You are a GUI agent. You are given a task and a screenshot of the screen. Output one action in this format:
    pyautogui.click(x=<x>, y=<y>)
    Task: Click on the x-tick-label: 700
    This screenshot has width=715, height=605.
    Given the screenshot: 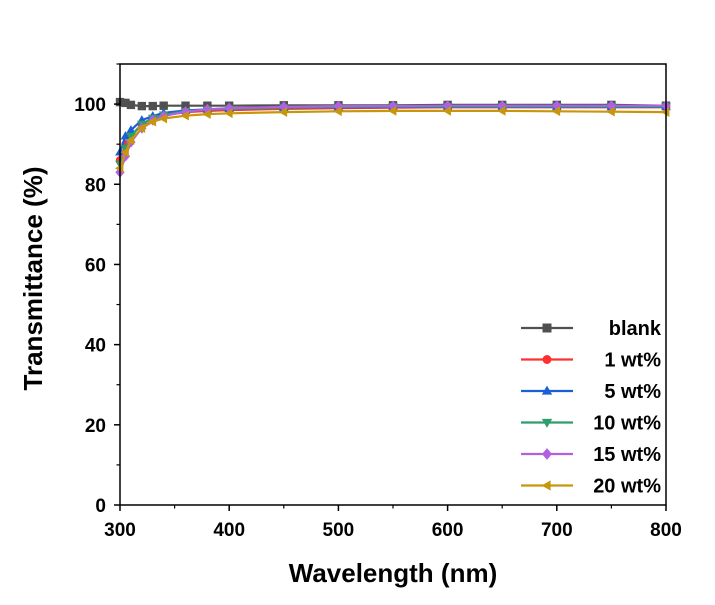 What is the action you would take?
    pyautogui.click(x=557, y=530)
    